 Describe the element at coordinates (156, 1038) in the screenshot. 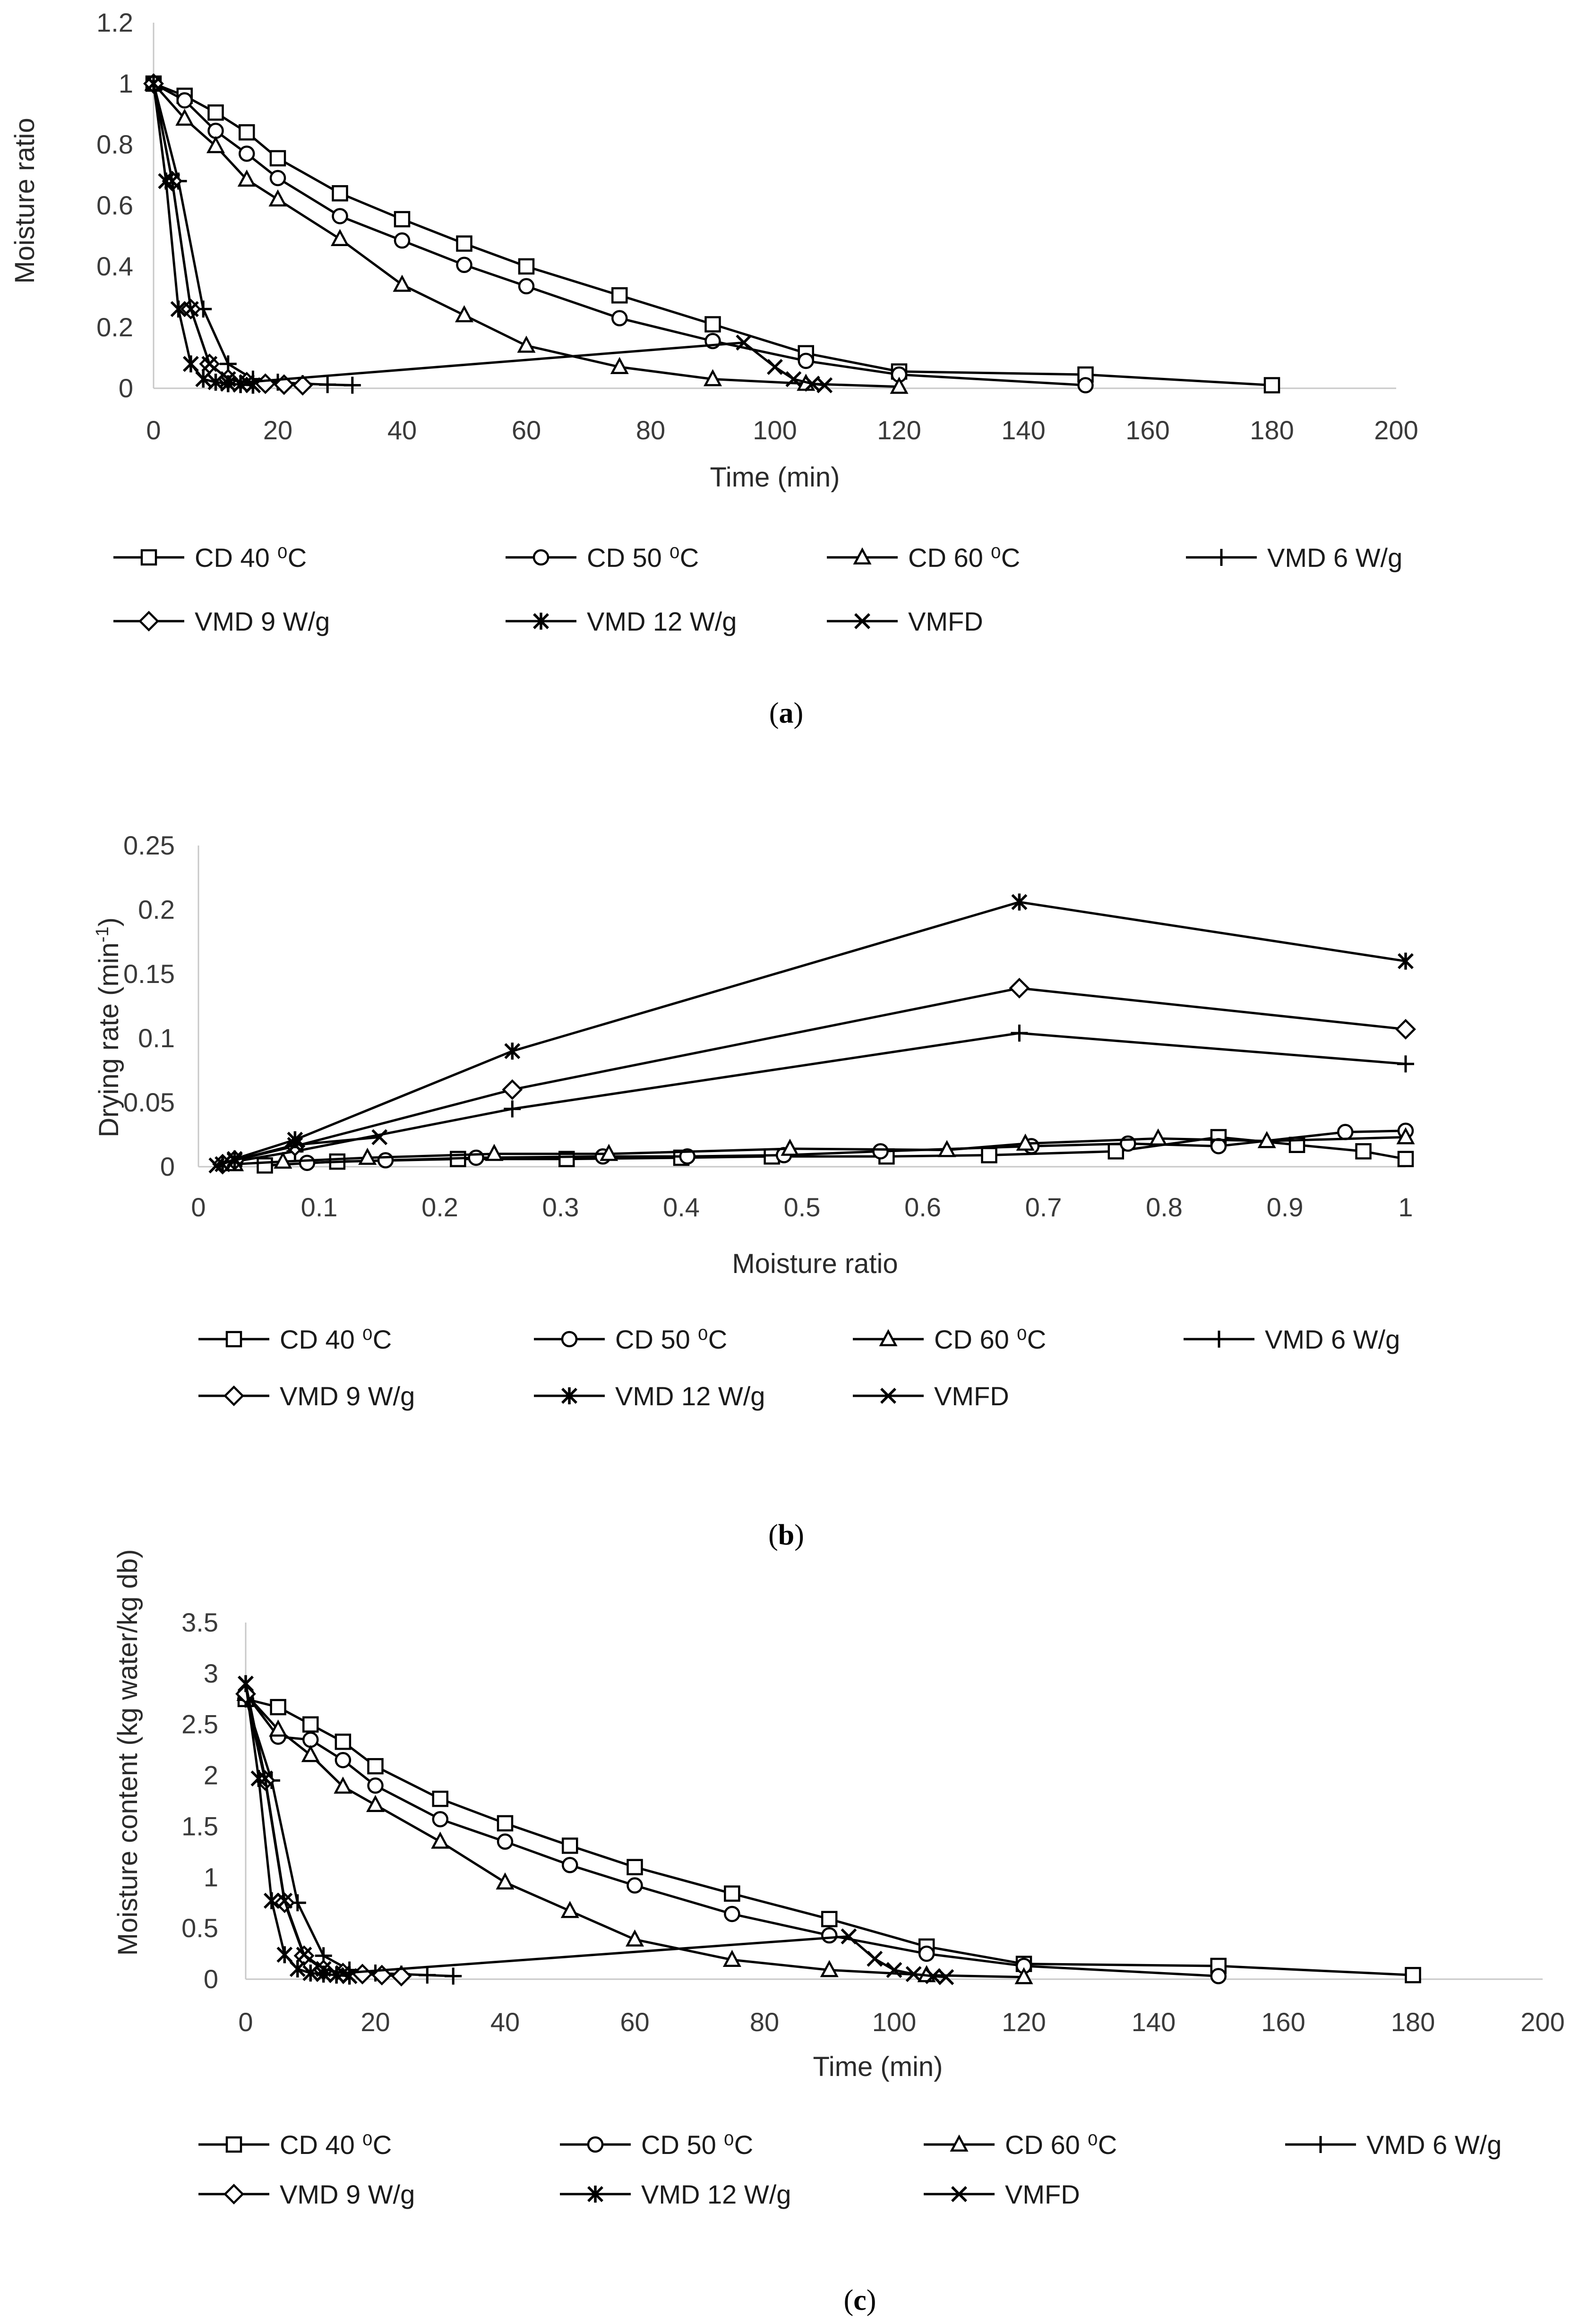

I see `y-tick-label: 0.1` at that location.